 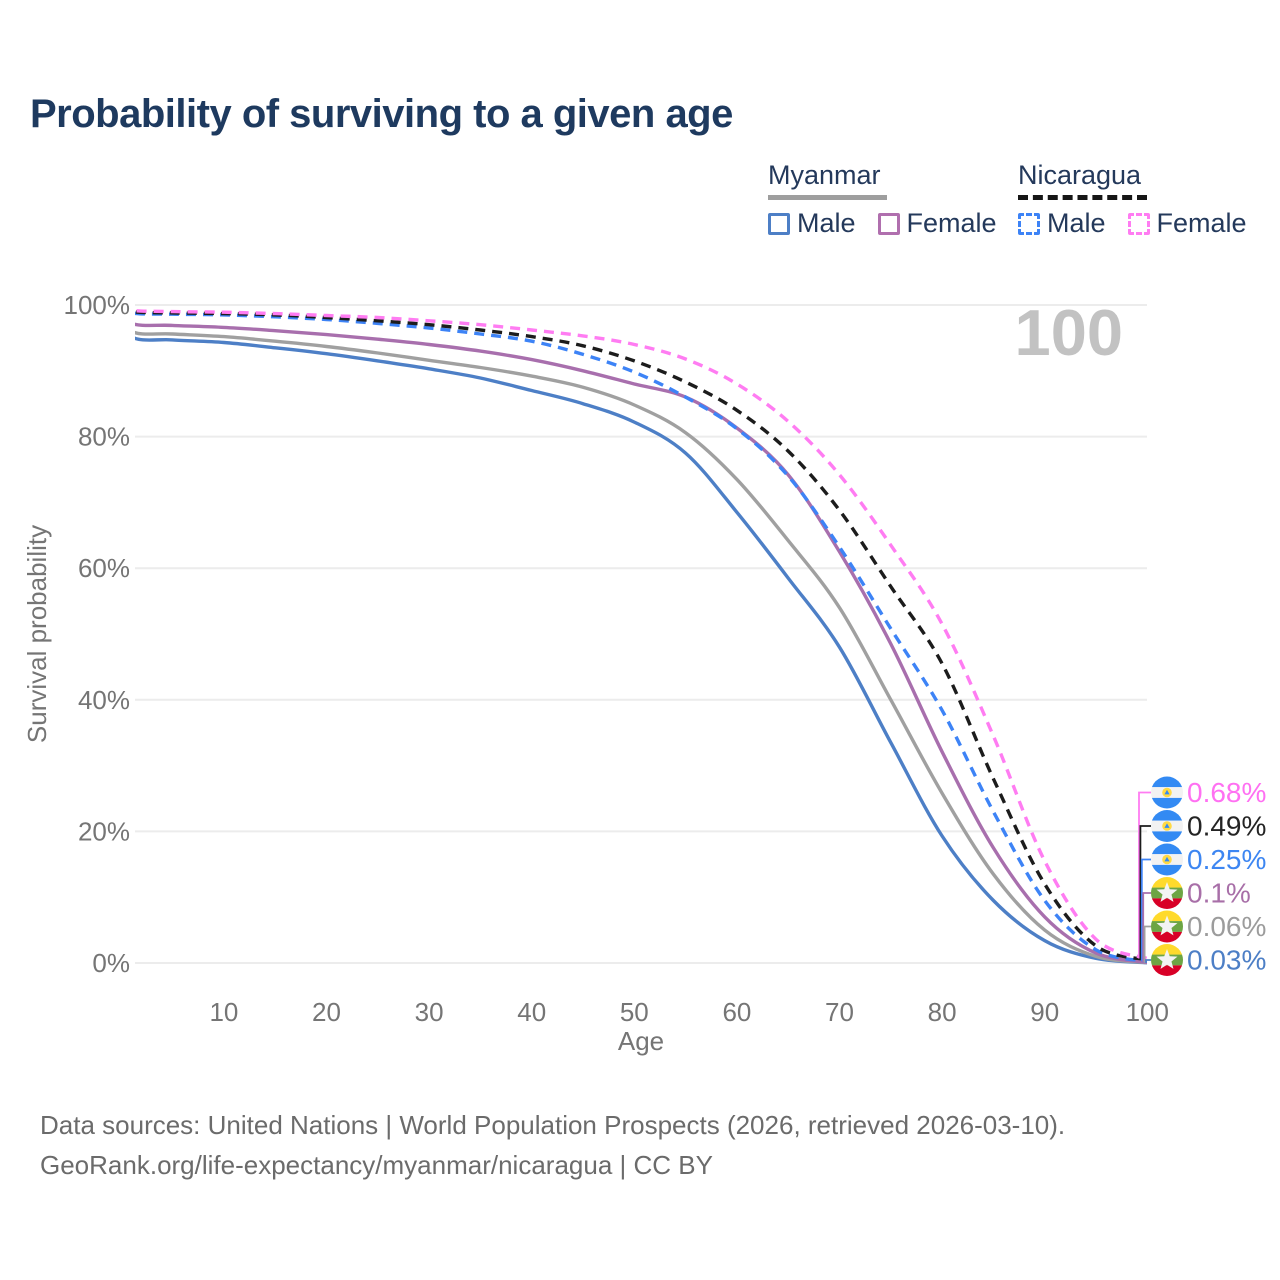 What do you see at coordinates (1138, 223) in the screenshot?
I see `nicaragua-female-swatch-icon` at bounding box center [1138, 223].